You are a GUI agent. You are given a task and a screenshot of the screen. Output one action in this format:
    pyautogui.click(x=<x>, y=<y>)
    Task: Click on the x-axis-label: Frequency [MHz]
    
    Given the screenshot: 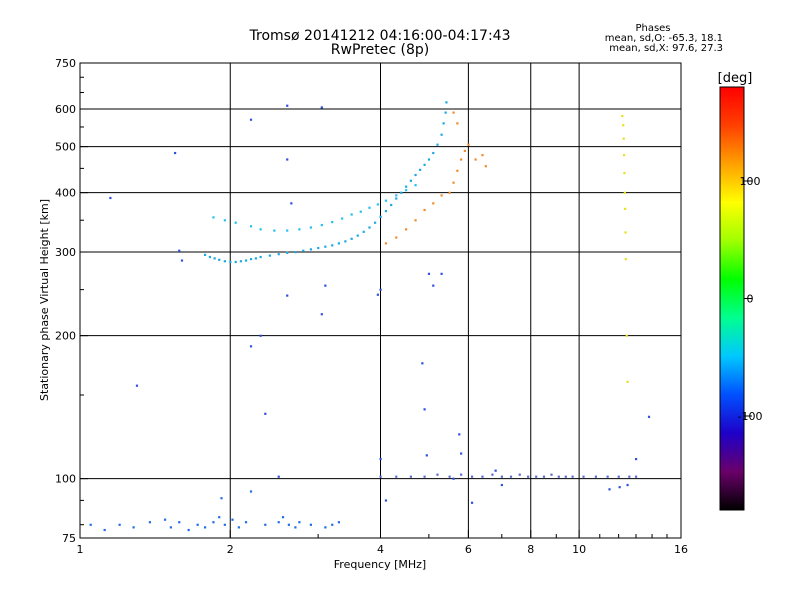 What is the action you would take?
    pyautogui.click(x=380, y=564)
    